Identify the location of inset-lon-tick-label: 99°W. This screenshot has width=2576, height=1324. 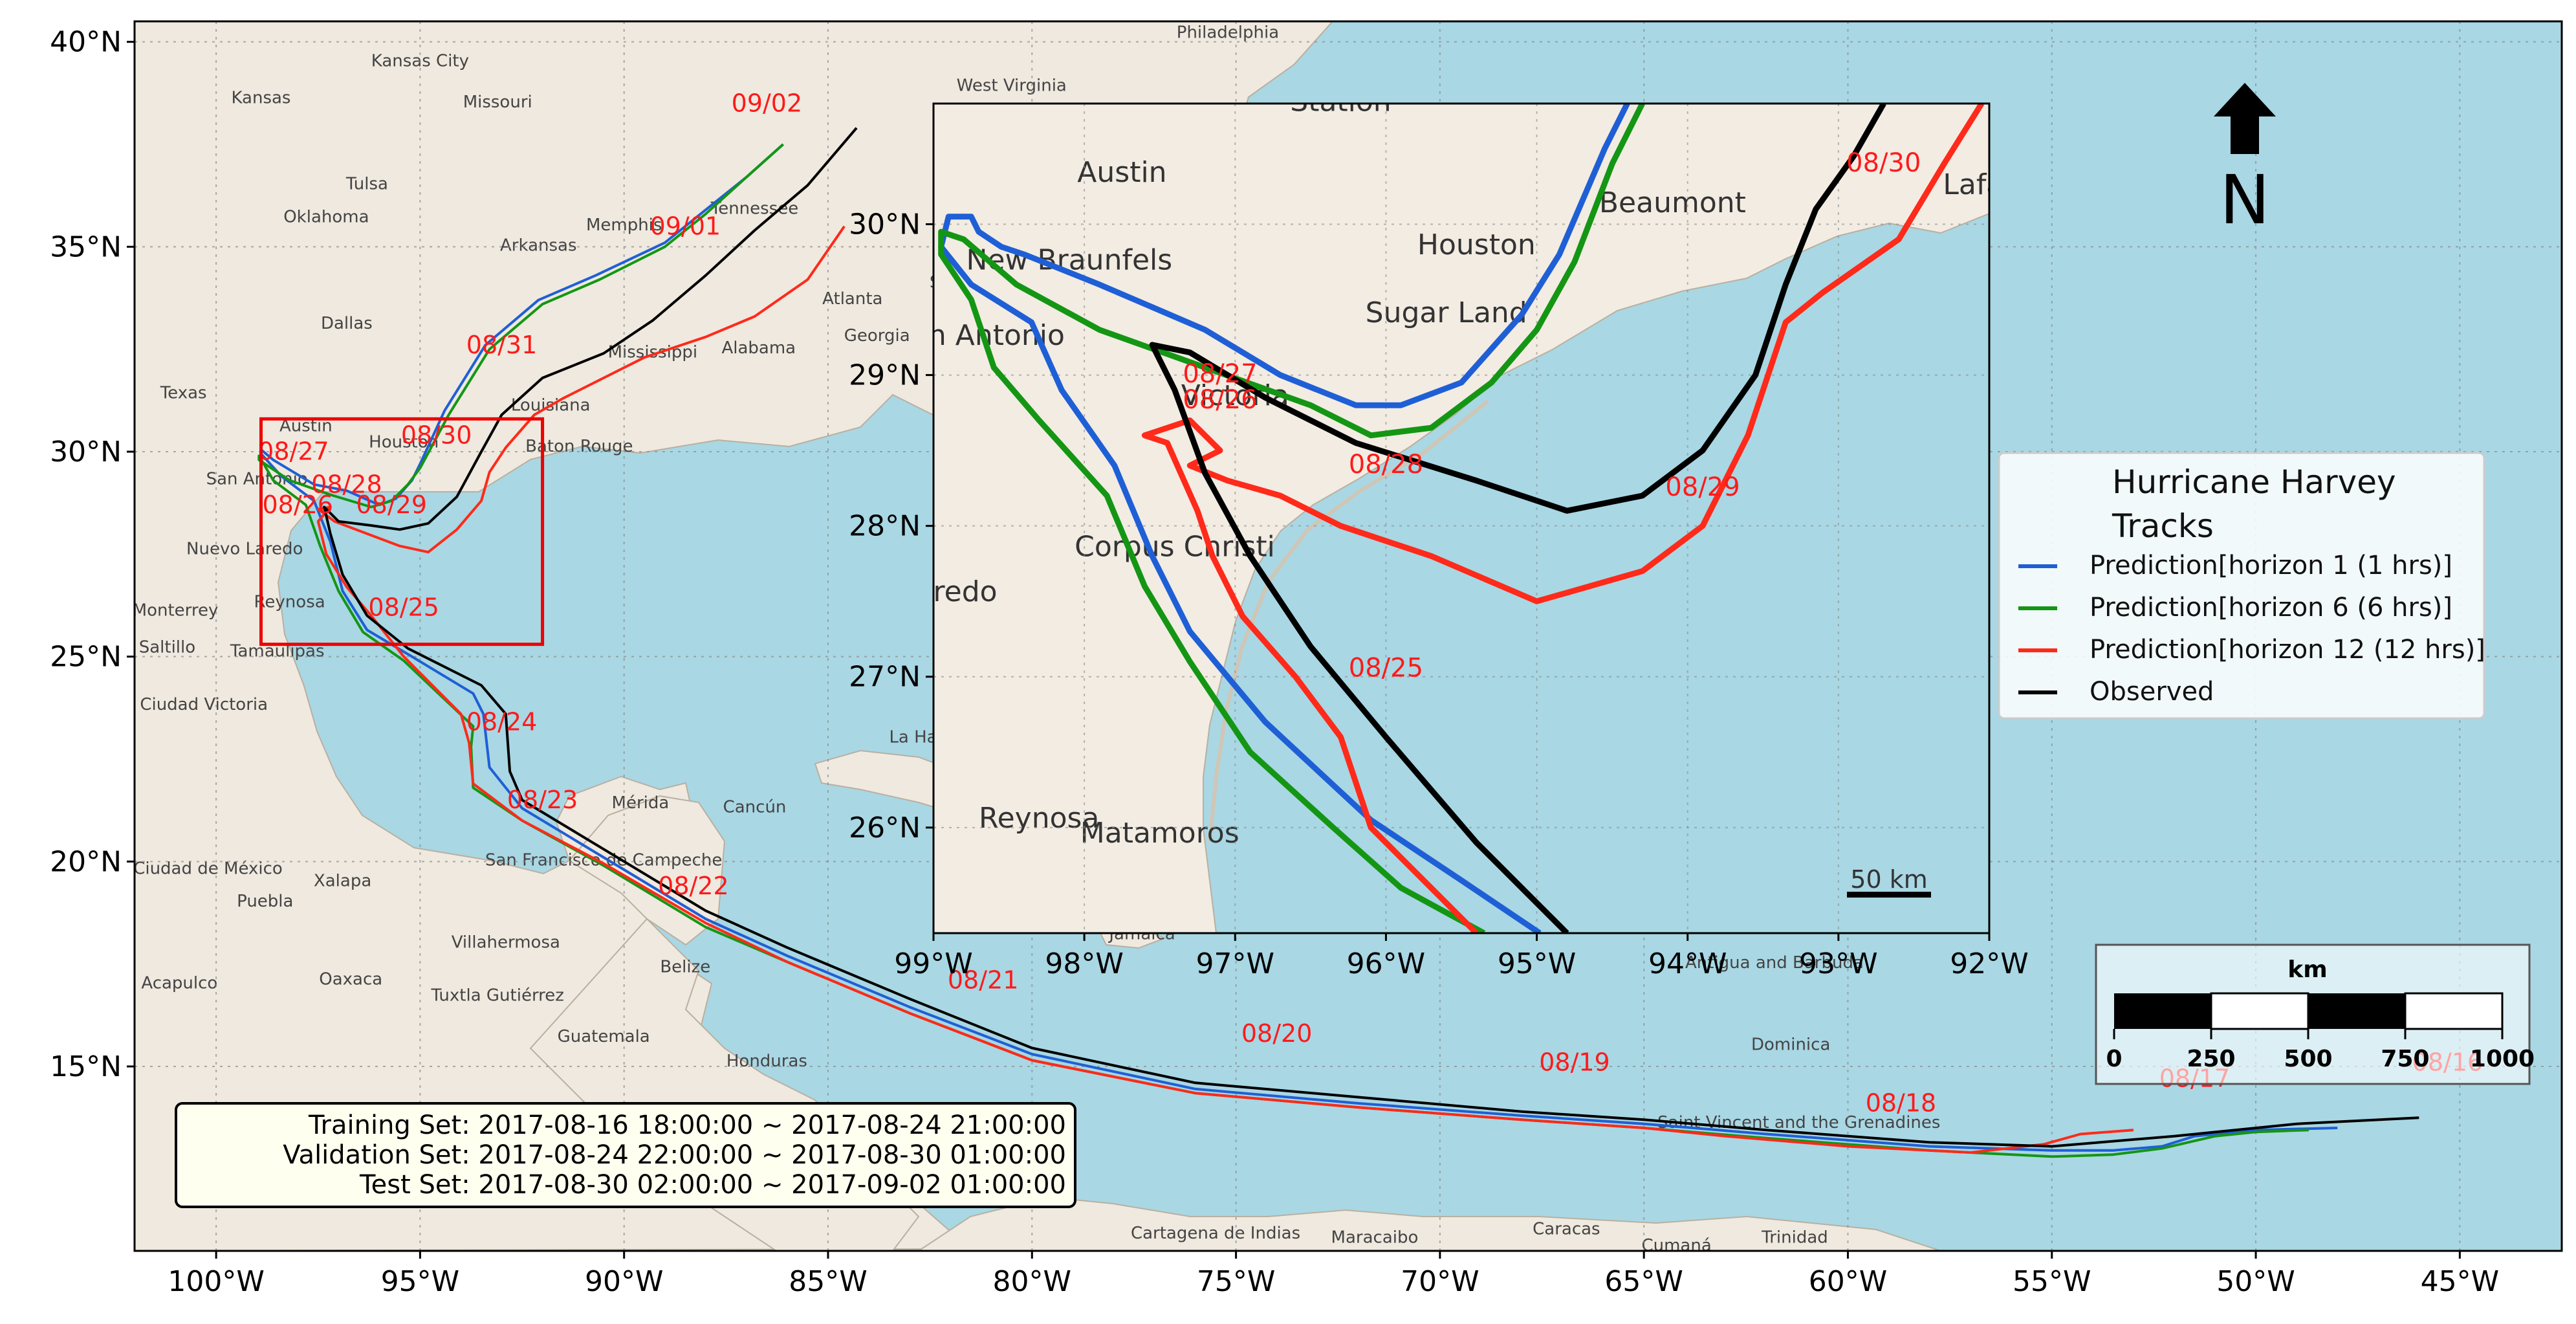
(933, 963).